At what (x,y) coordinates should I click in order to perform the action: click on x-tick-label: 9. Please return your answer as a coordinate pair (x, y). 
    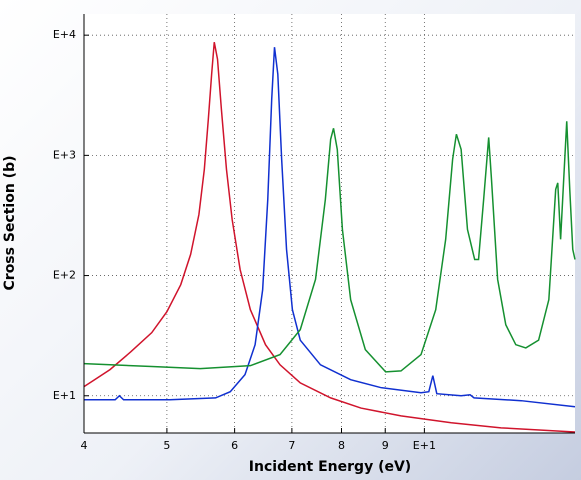
    Looking at the image, I should click on (385, 445).